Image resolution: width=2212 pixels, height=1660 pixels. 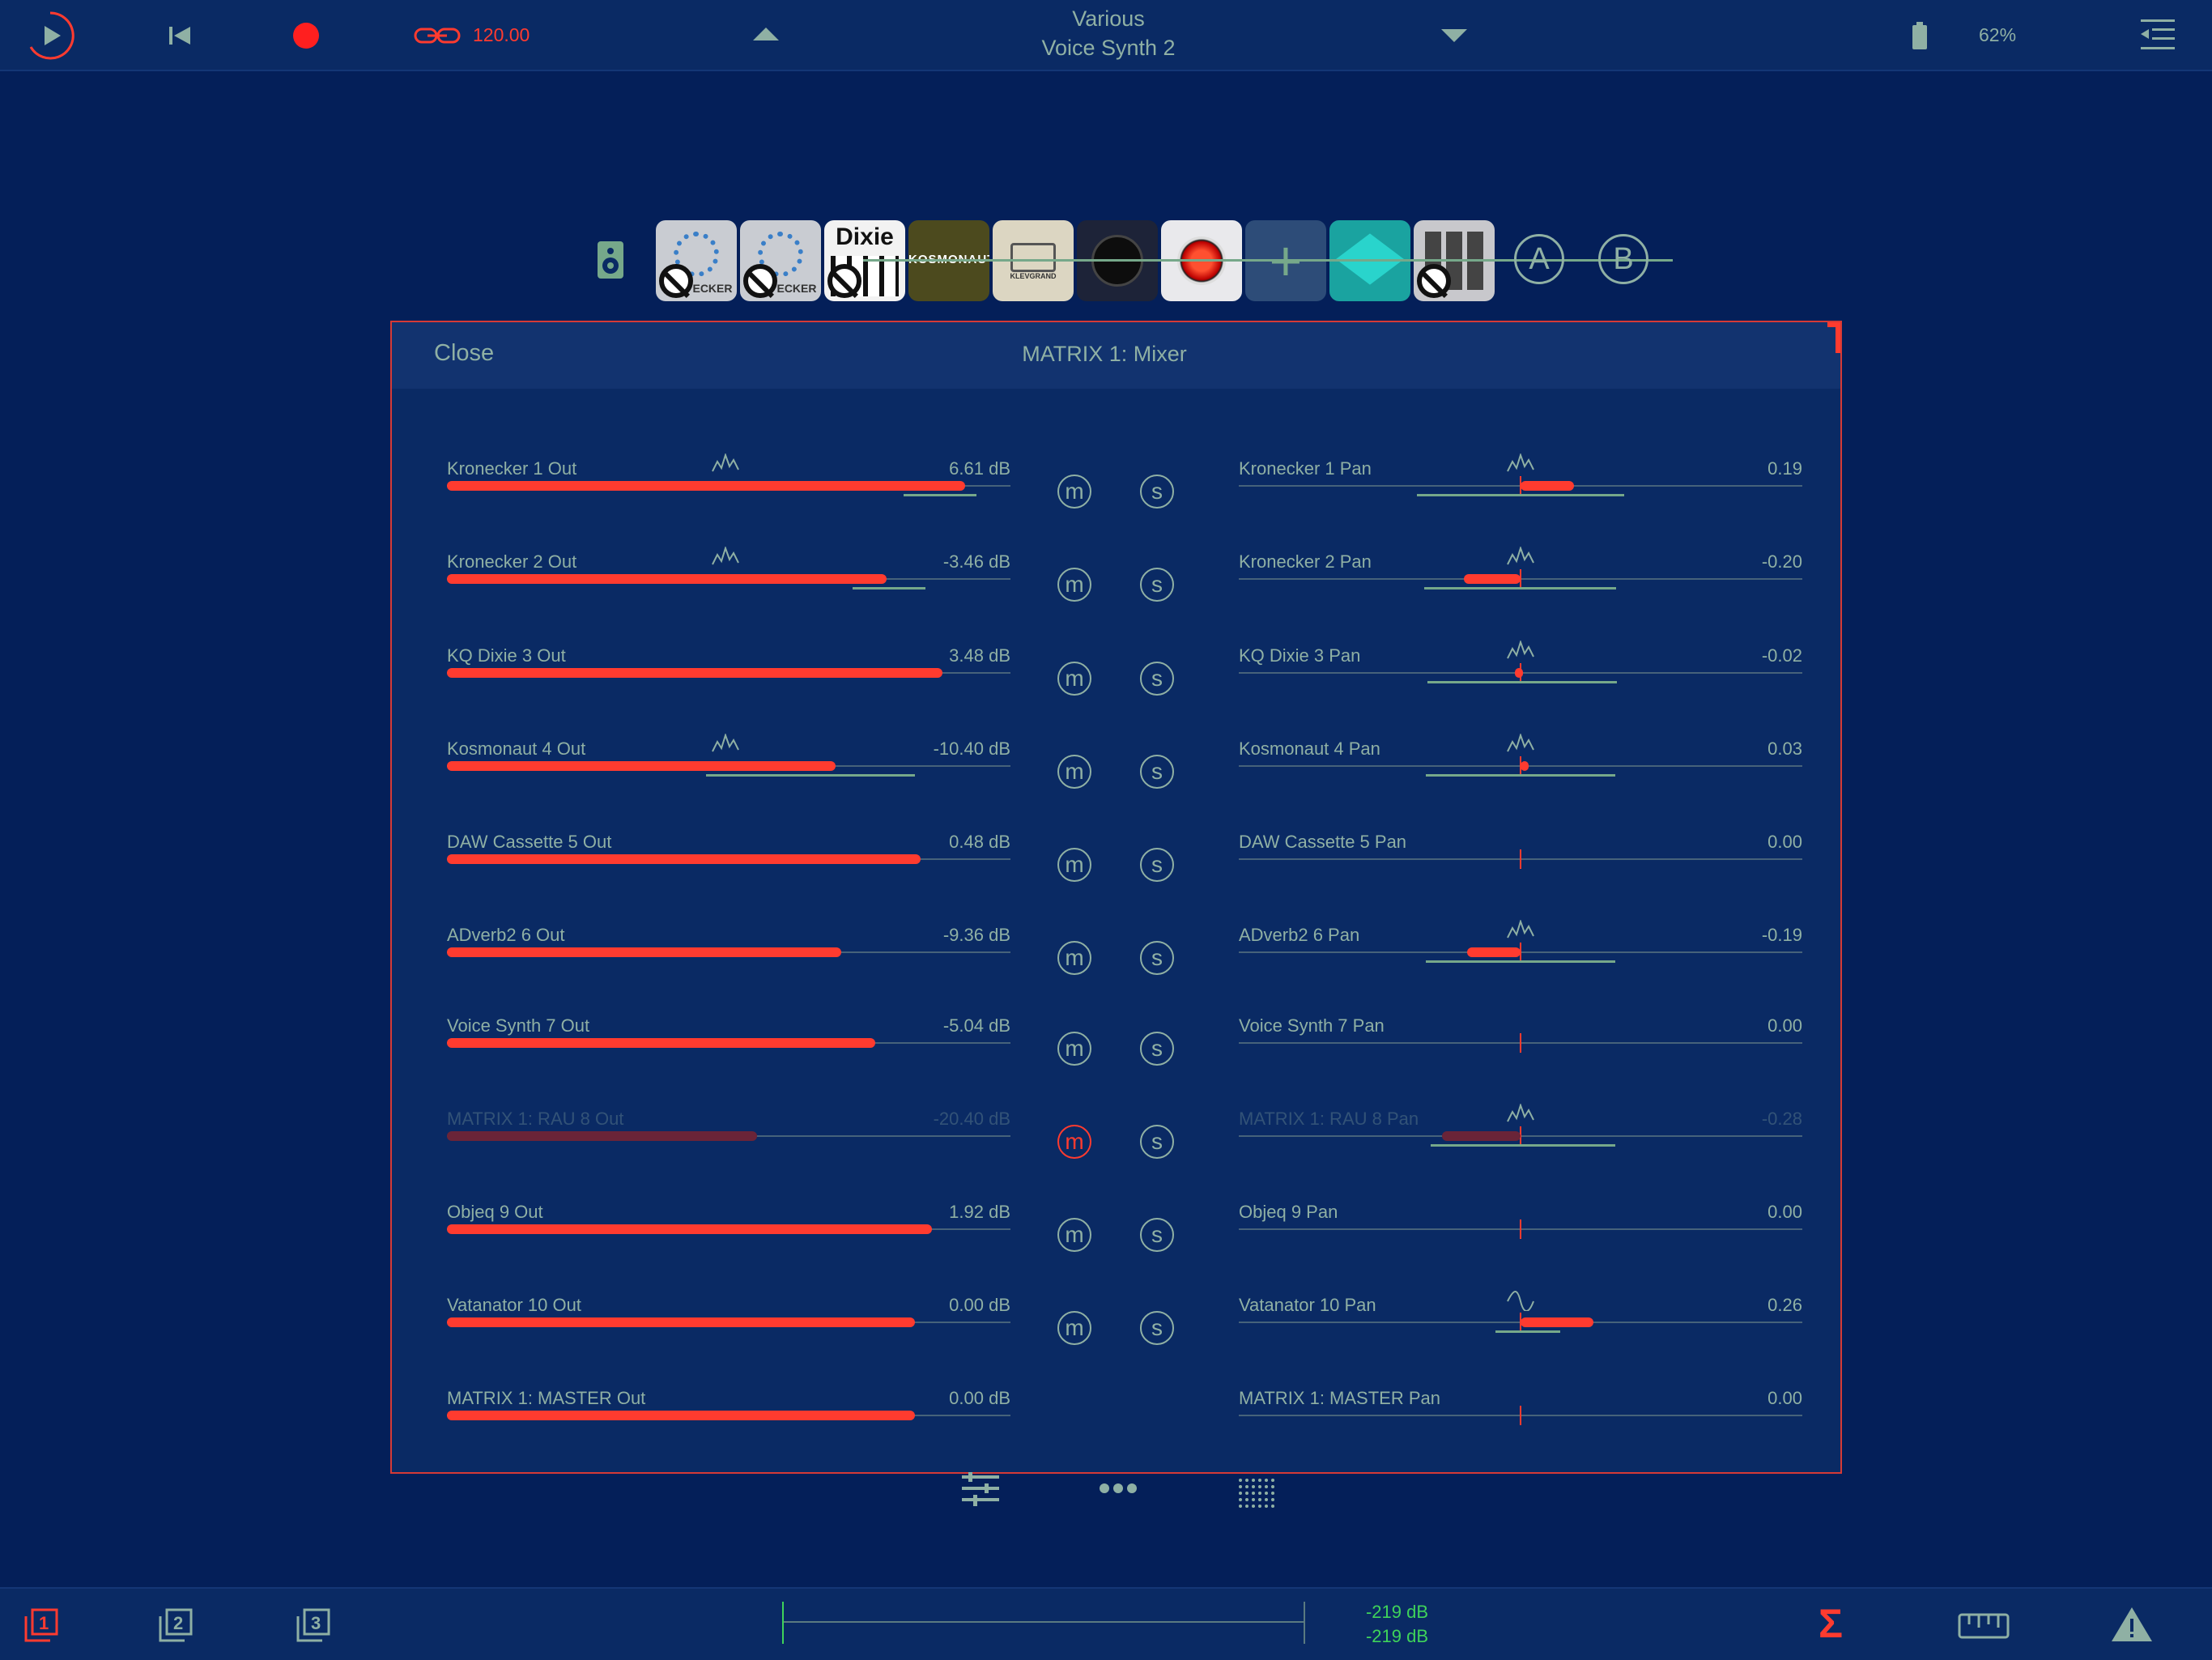 What do you see at coordinates (1106, 1624) in the screenshot?
I see `bottom-bar: 1 2 3 -219 dB -219 dB Σ` at bounding box center [1106, 1624].